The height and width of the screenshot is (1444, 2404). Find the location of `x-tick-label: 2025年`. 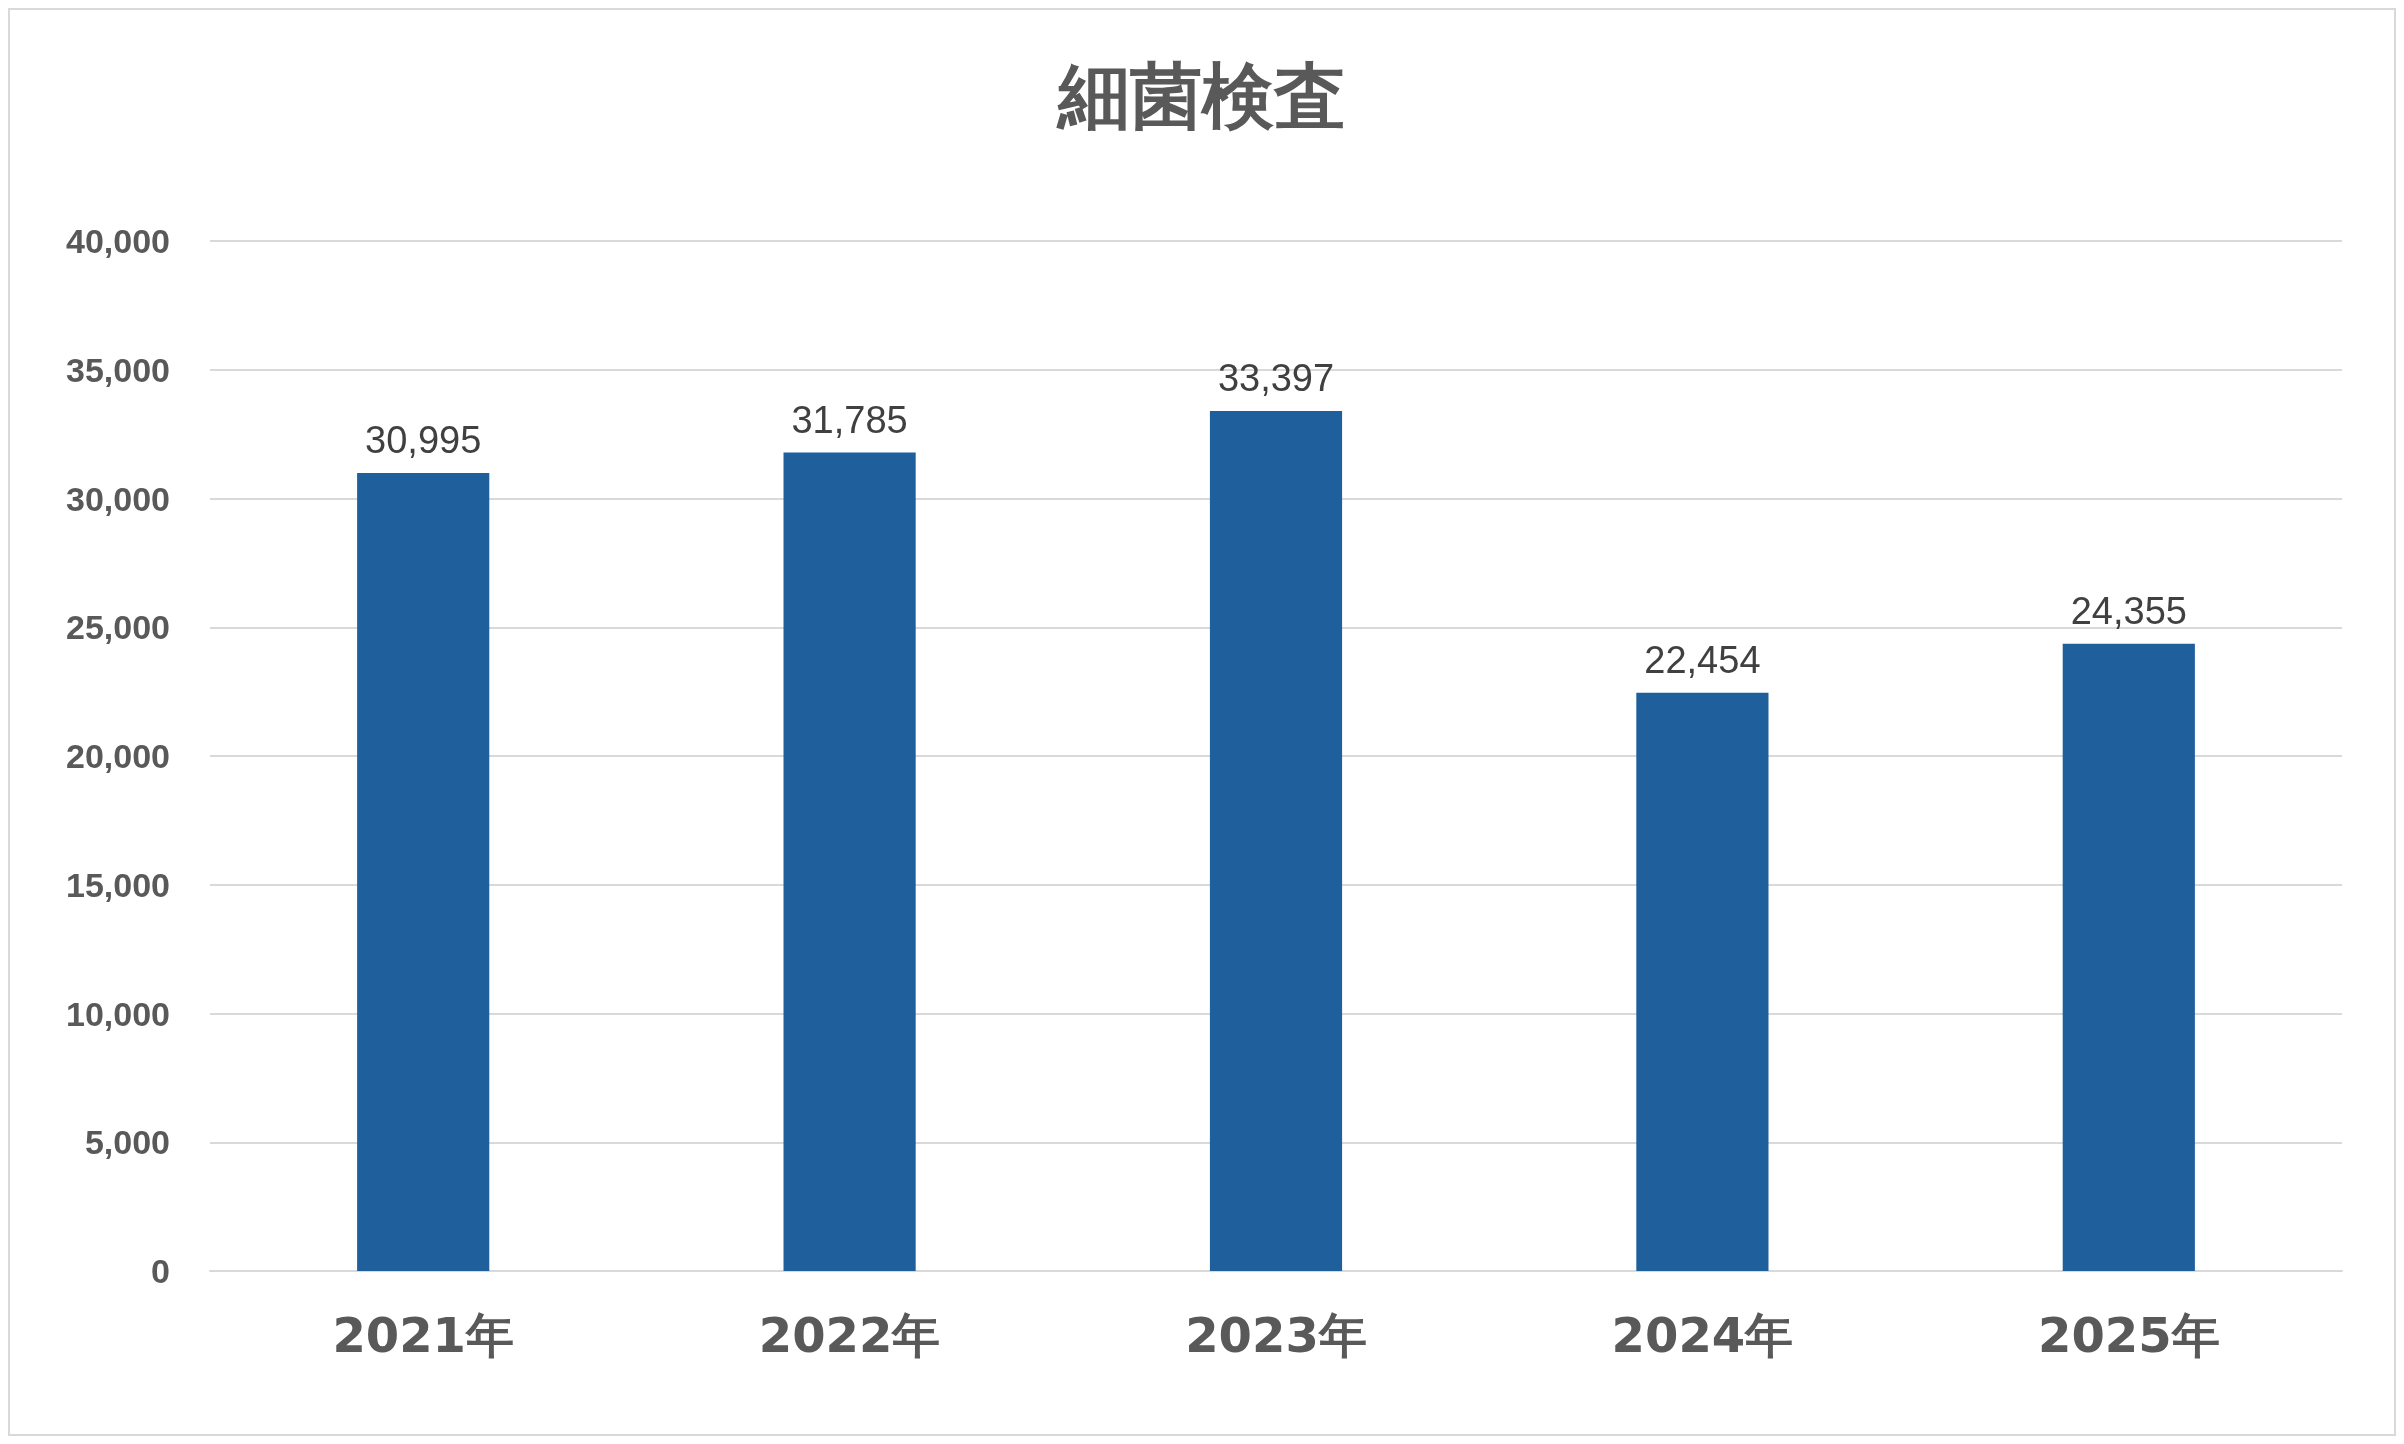

x-tick-label: 2025年 is located at coordinates (2129, 1335).